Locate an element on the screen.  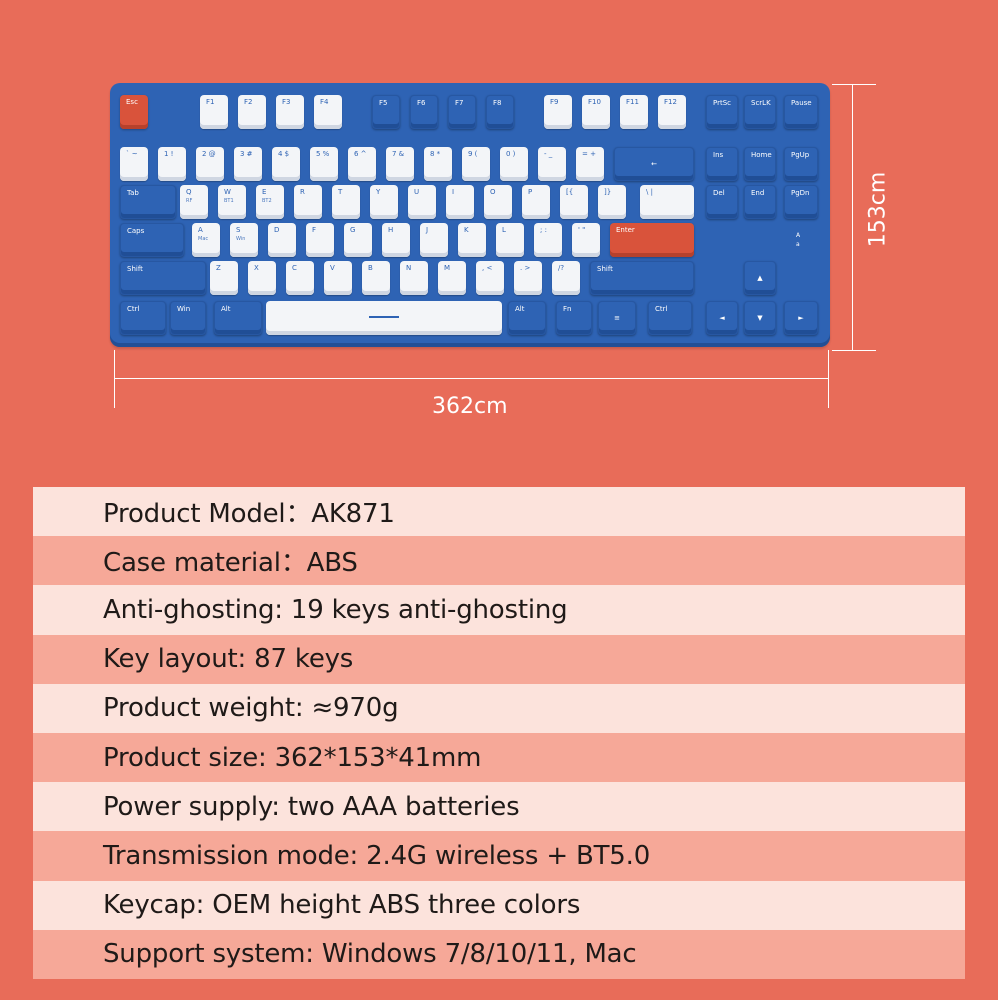
spec-row: Power supply: two AAA batteries is located at coordinates (499, 807).